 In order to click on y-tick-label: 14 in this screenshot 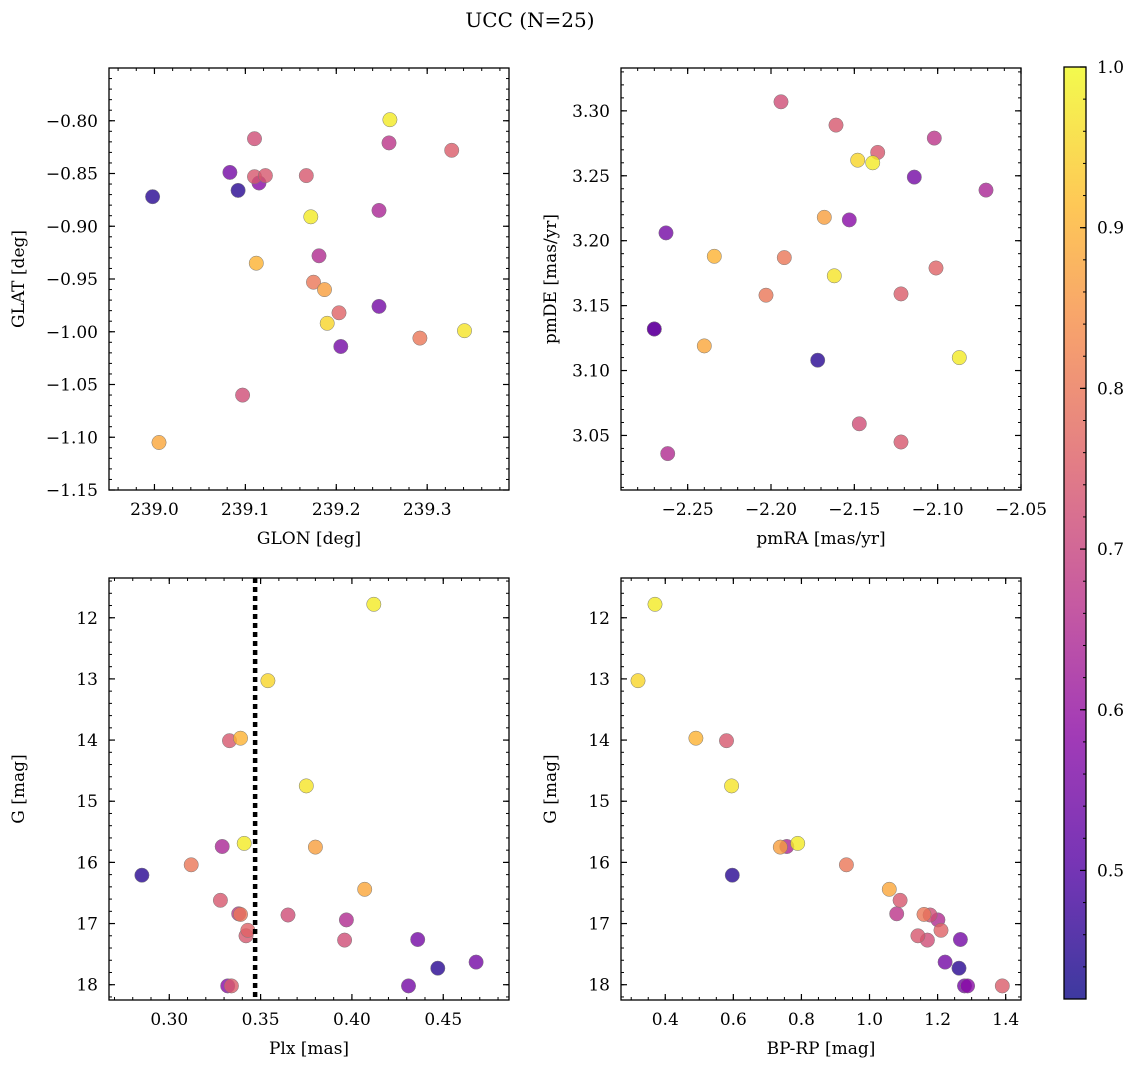, I will do `click(599, 741)`.